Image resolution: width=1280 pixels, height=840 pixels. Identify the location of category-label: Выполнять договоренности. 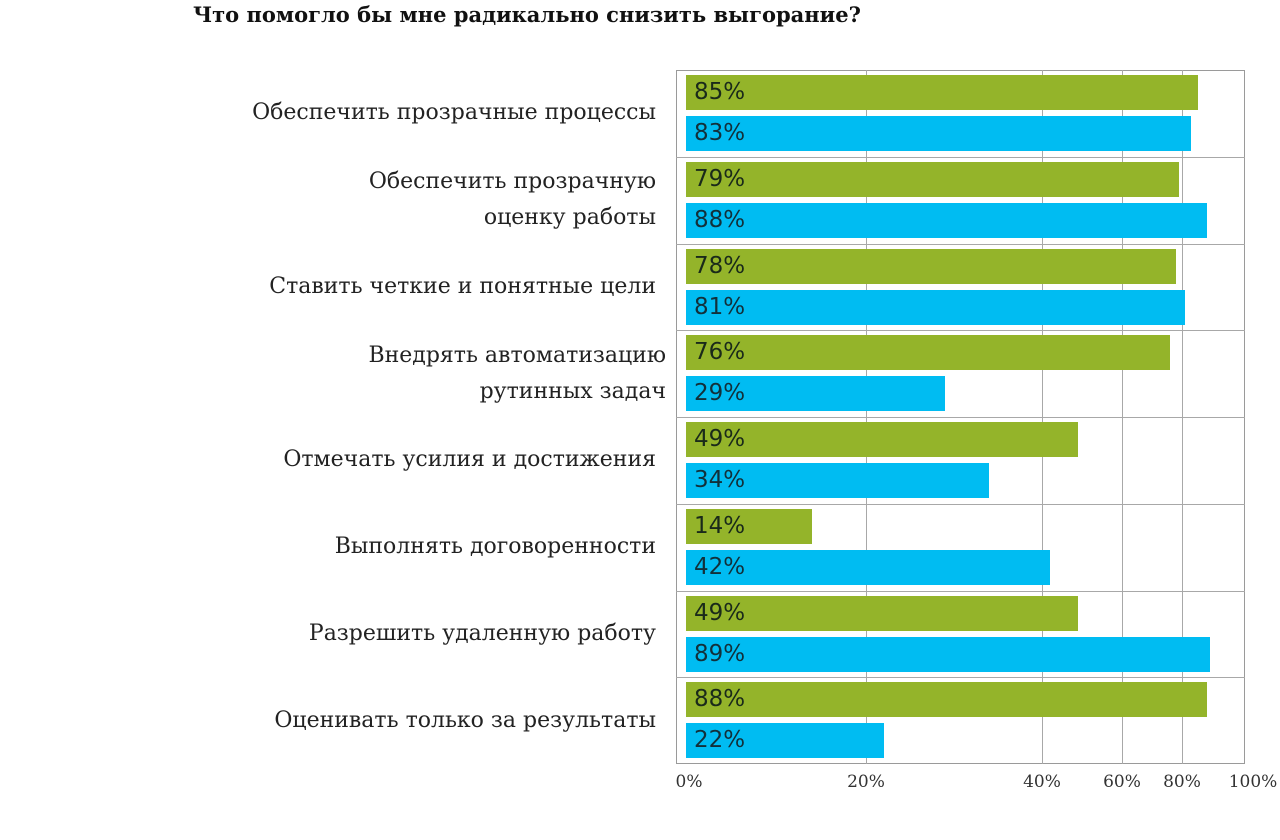
(495, 547).